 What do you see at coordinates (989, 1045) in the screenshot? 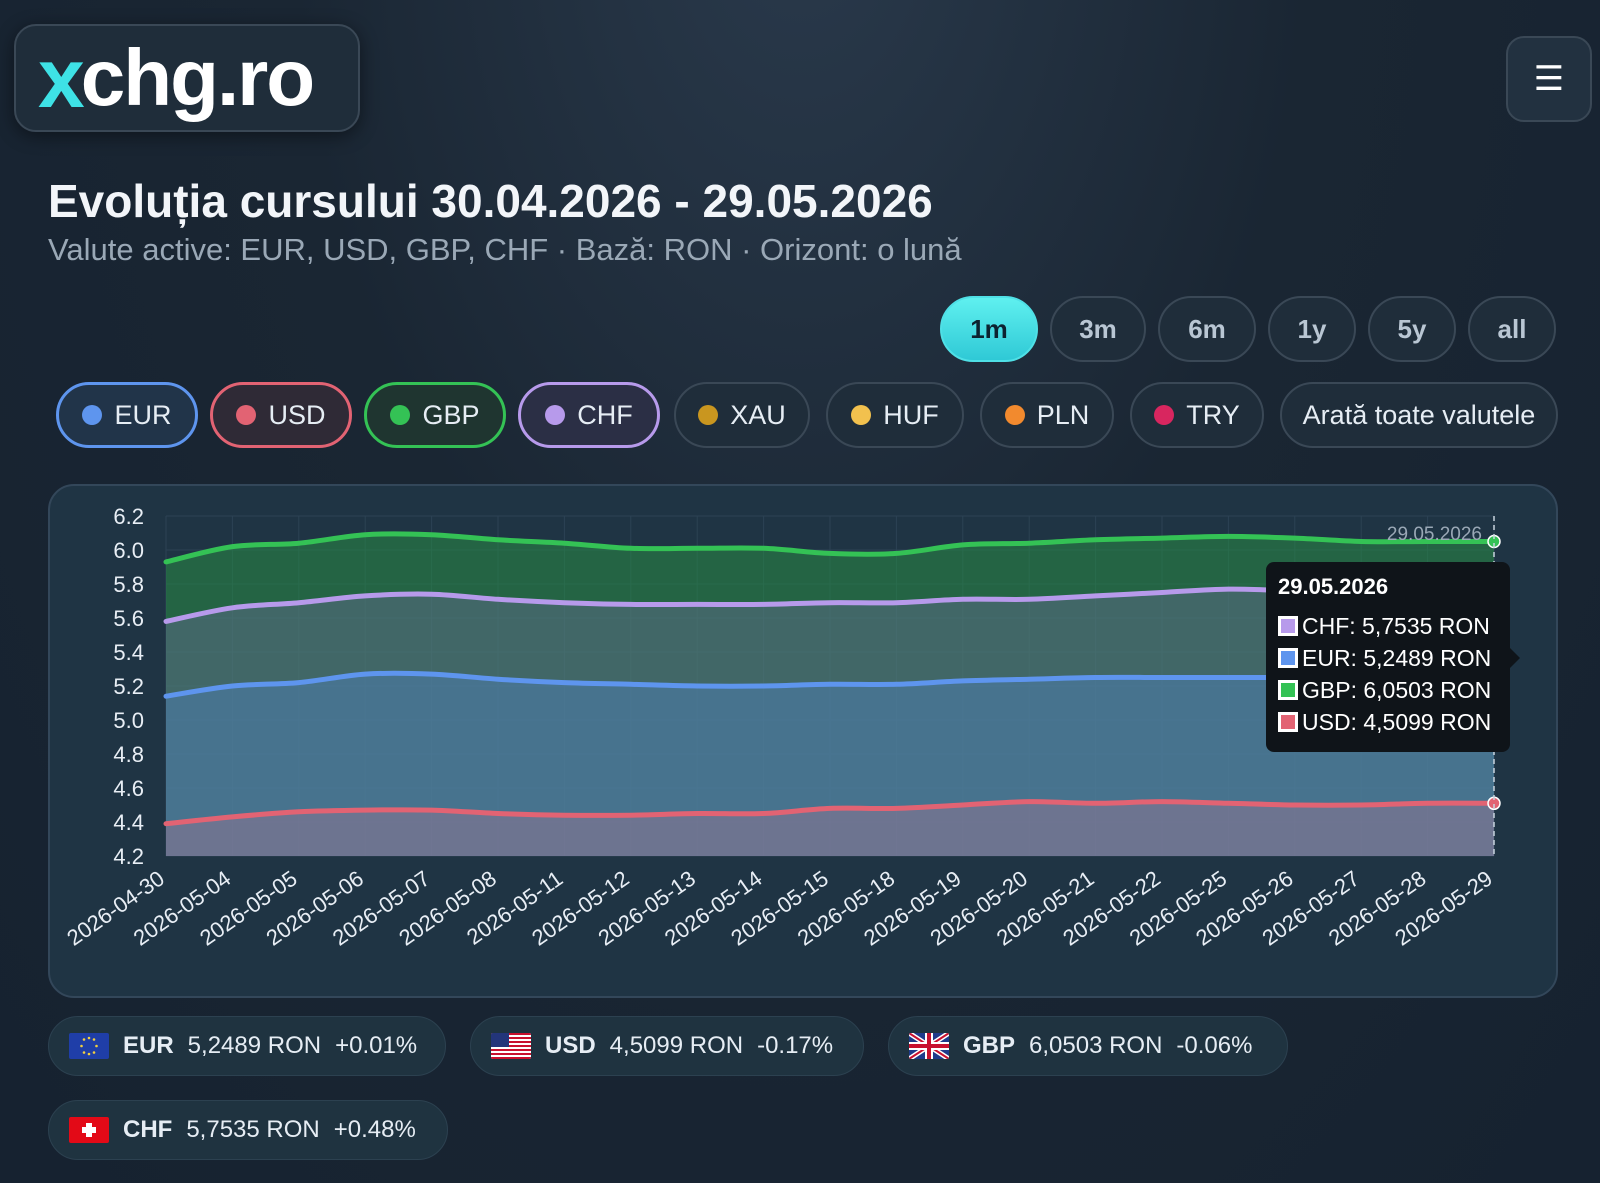
I see `summary-code: GBP` at bounding box center [989, 1045].